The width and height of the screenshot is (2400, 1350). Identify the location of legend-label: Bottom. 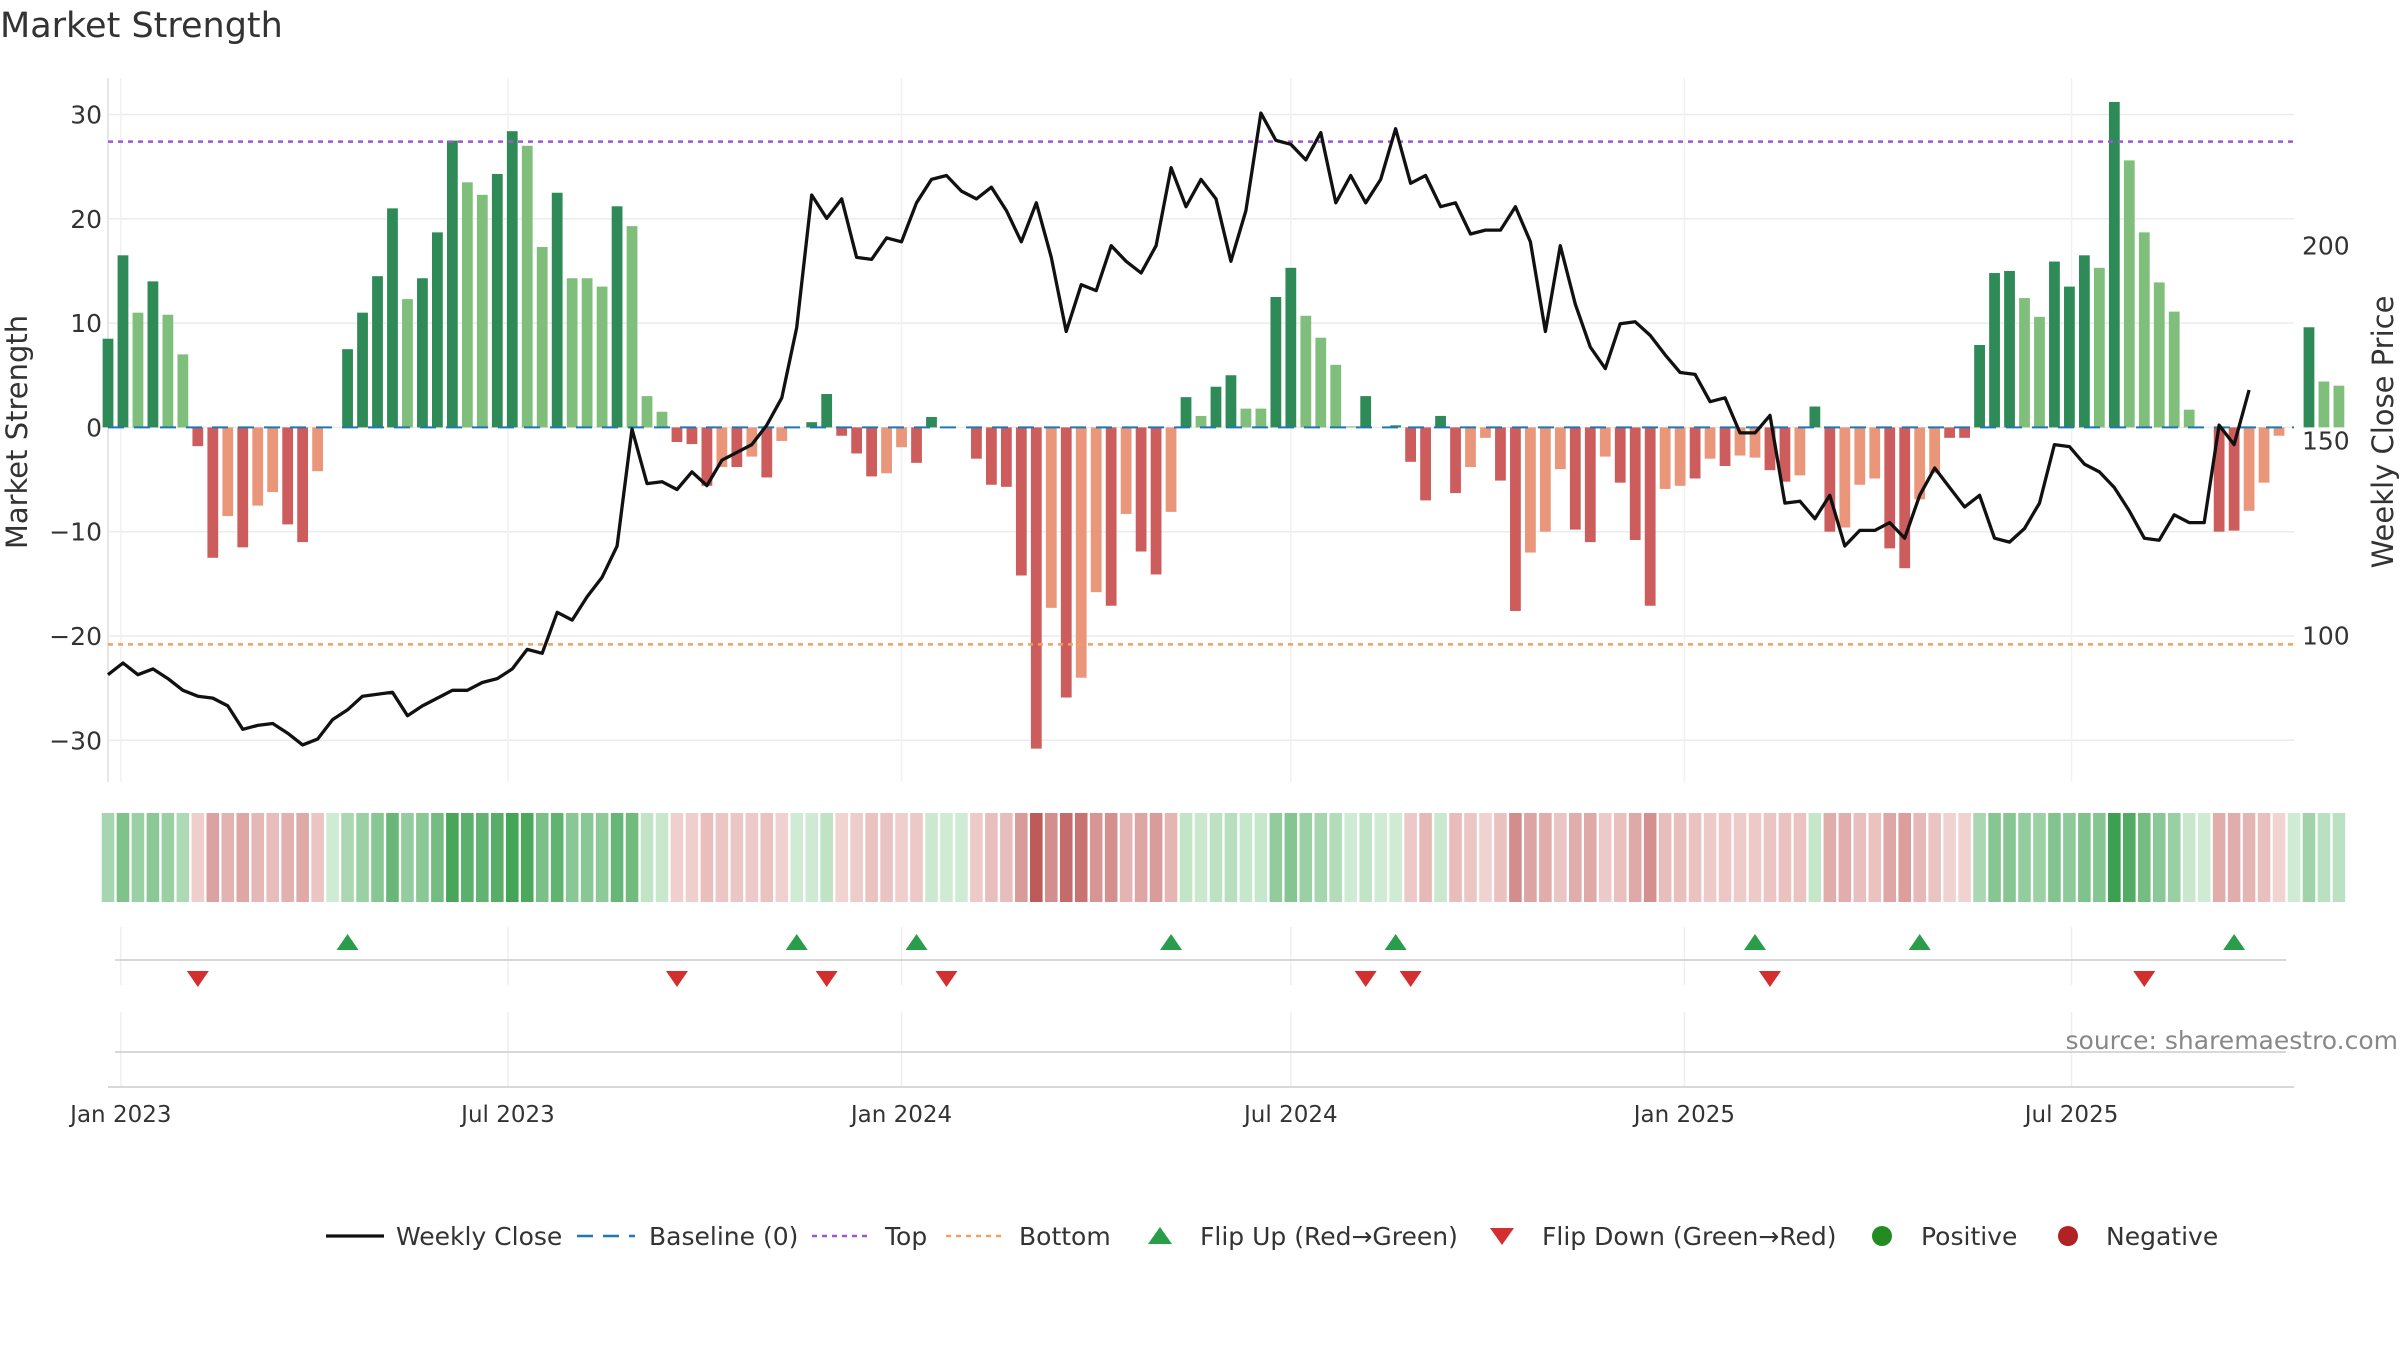
(1065, 1236).